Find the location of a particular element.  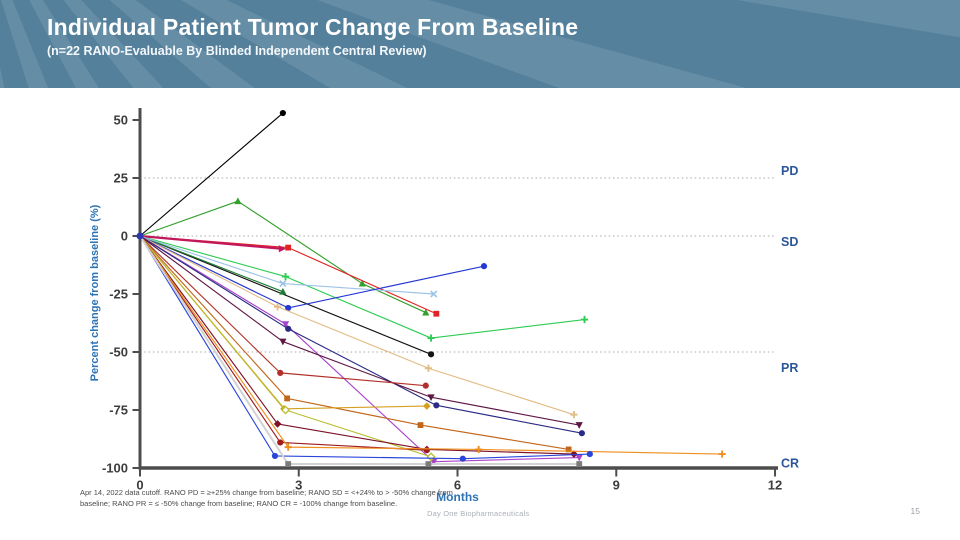

x-tick-label: 0 is located at coordinates (139, 485).